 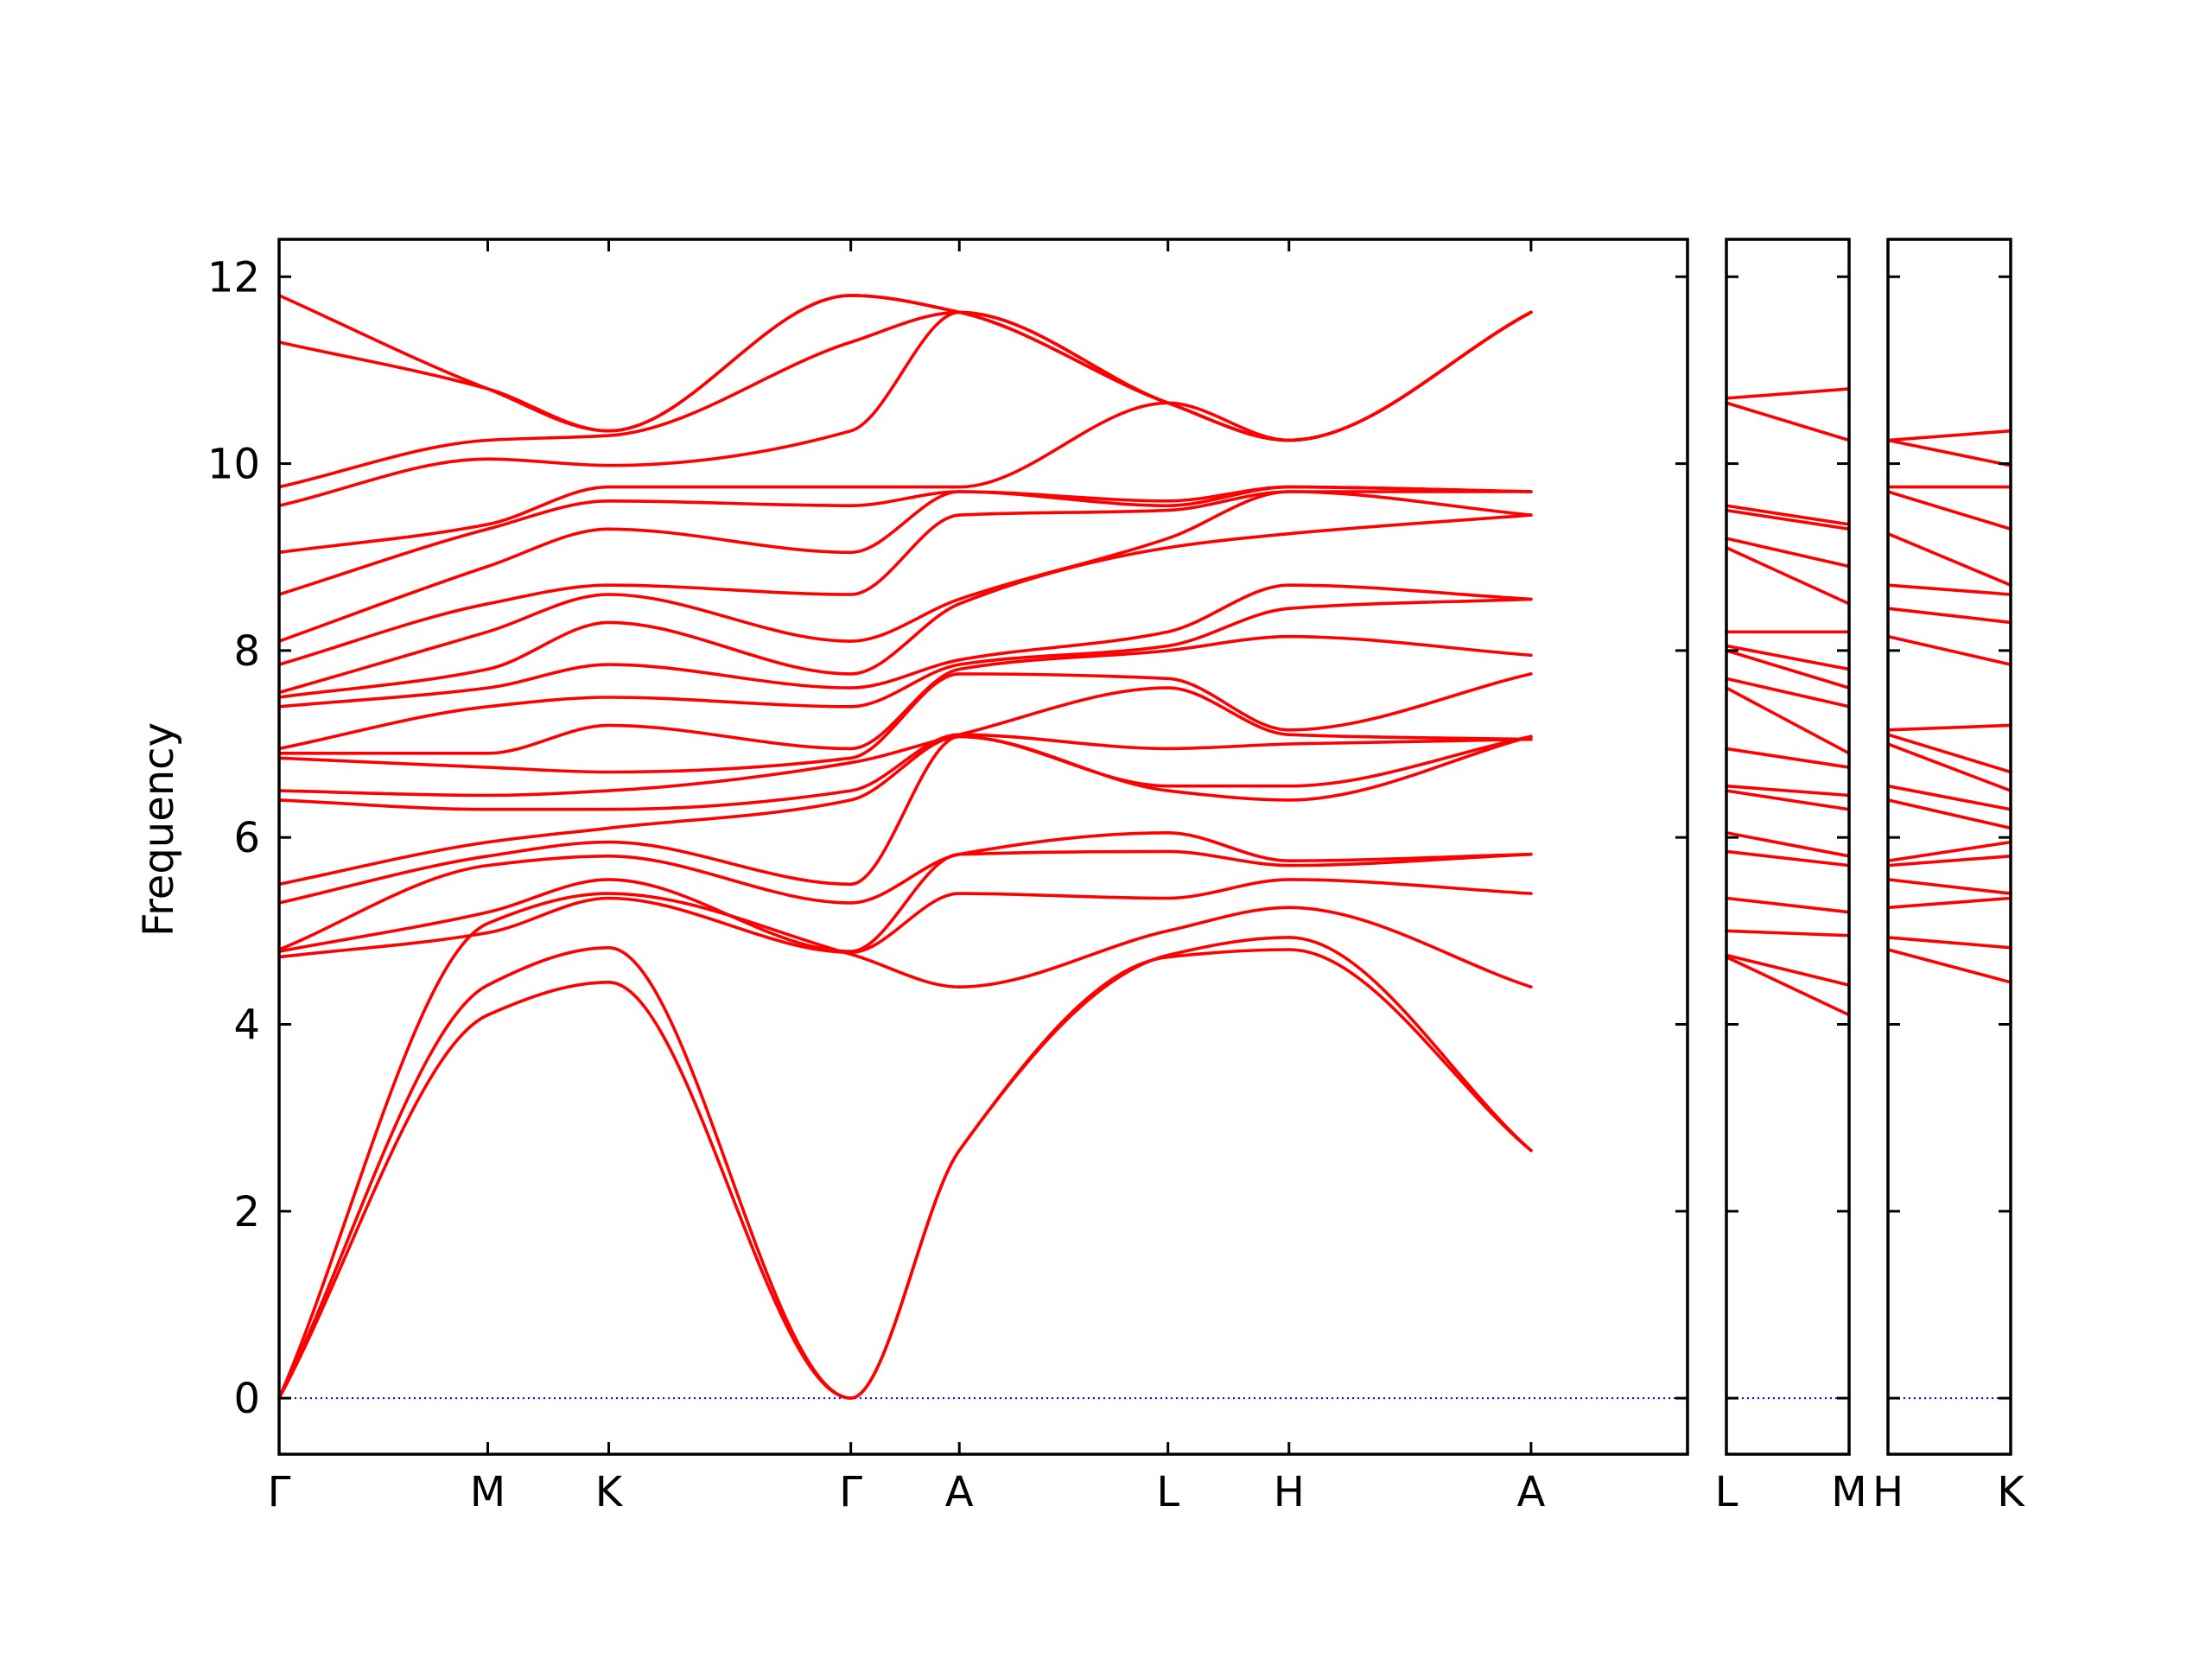 I want to click on y-tick-label: 4, so click(x=246, y=1025).